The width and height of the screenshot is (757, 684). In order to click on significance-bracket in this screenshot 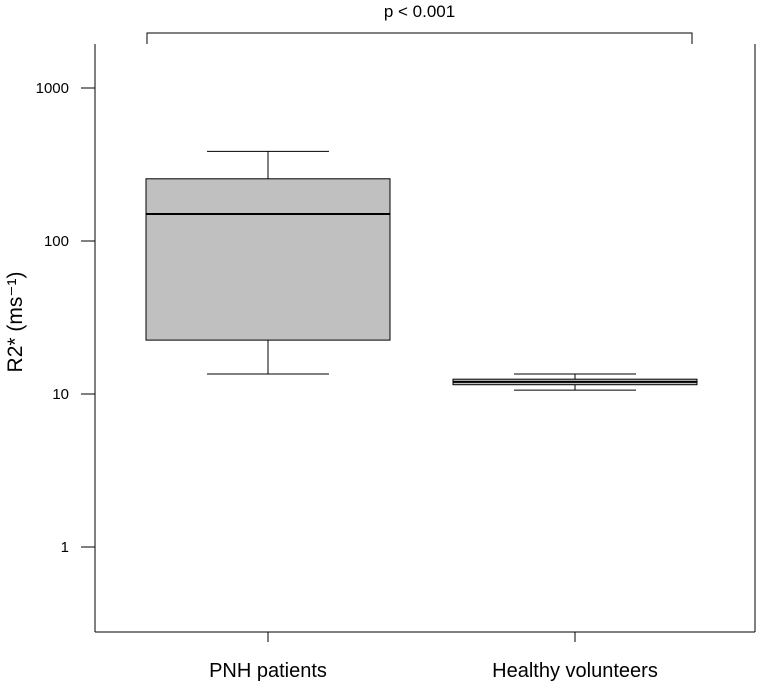, I will do `click(419, 38)`.